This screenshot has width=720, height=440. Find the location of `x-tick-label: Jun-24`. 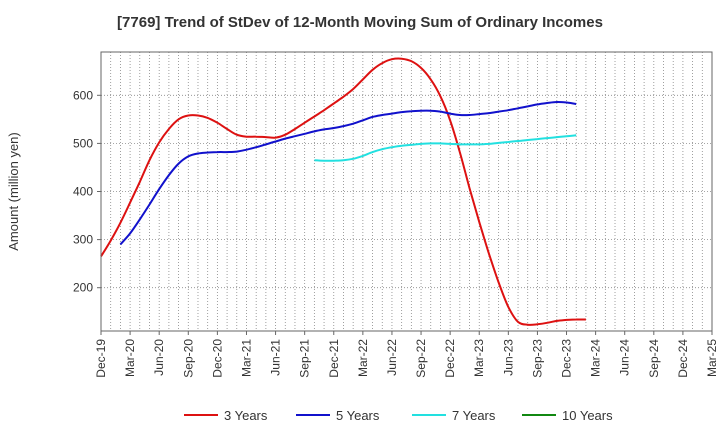

x-tick-label: Jun-24 is located at coordinates (625, 357).